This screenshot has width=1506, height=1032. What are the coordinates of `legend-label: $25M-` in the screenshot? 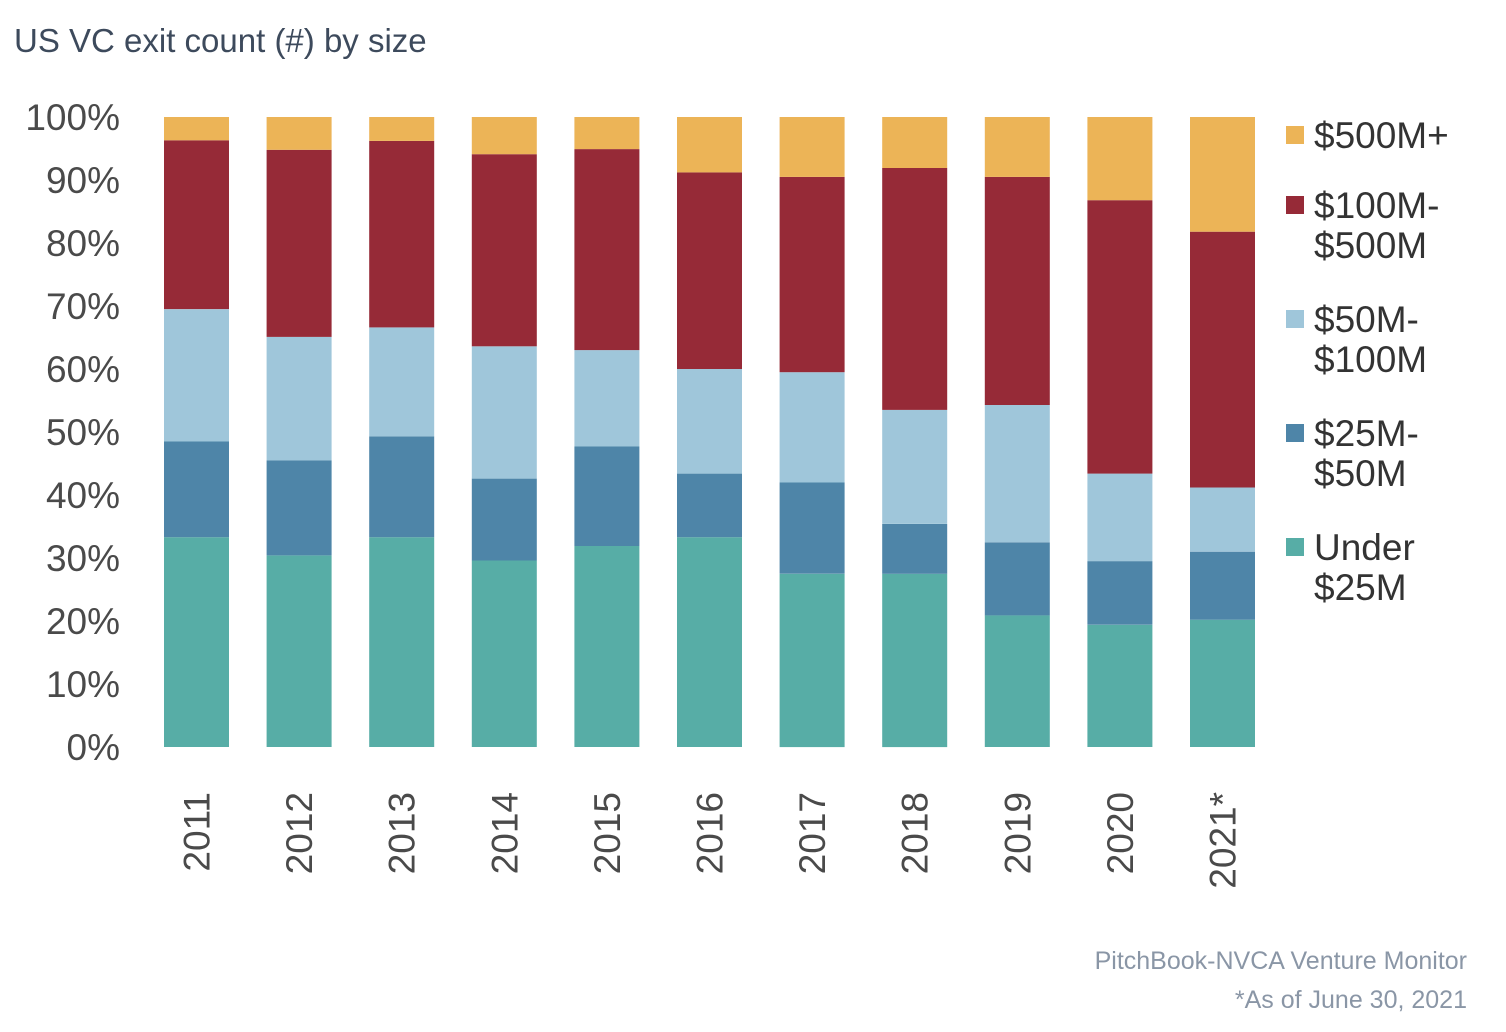 It's located at (1366, 433).